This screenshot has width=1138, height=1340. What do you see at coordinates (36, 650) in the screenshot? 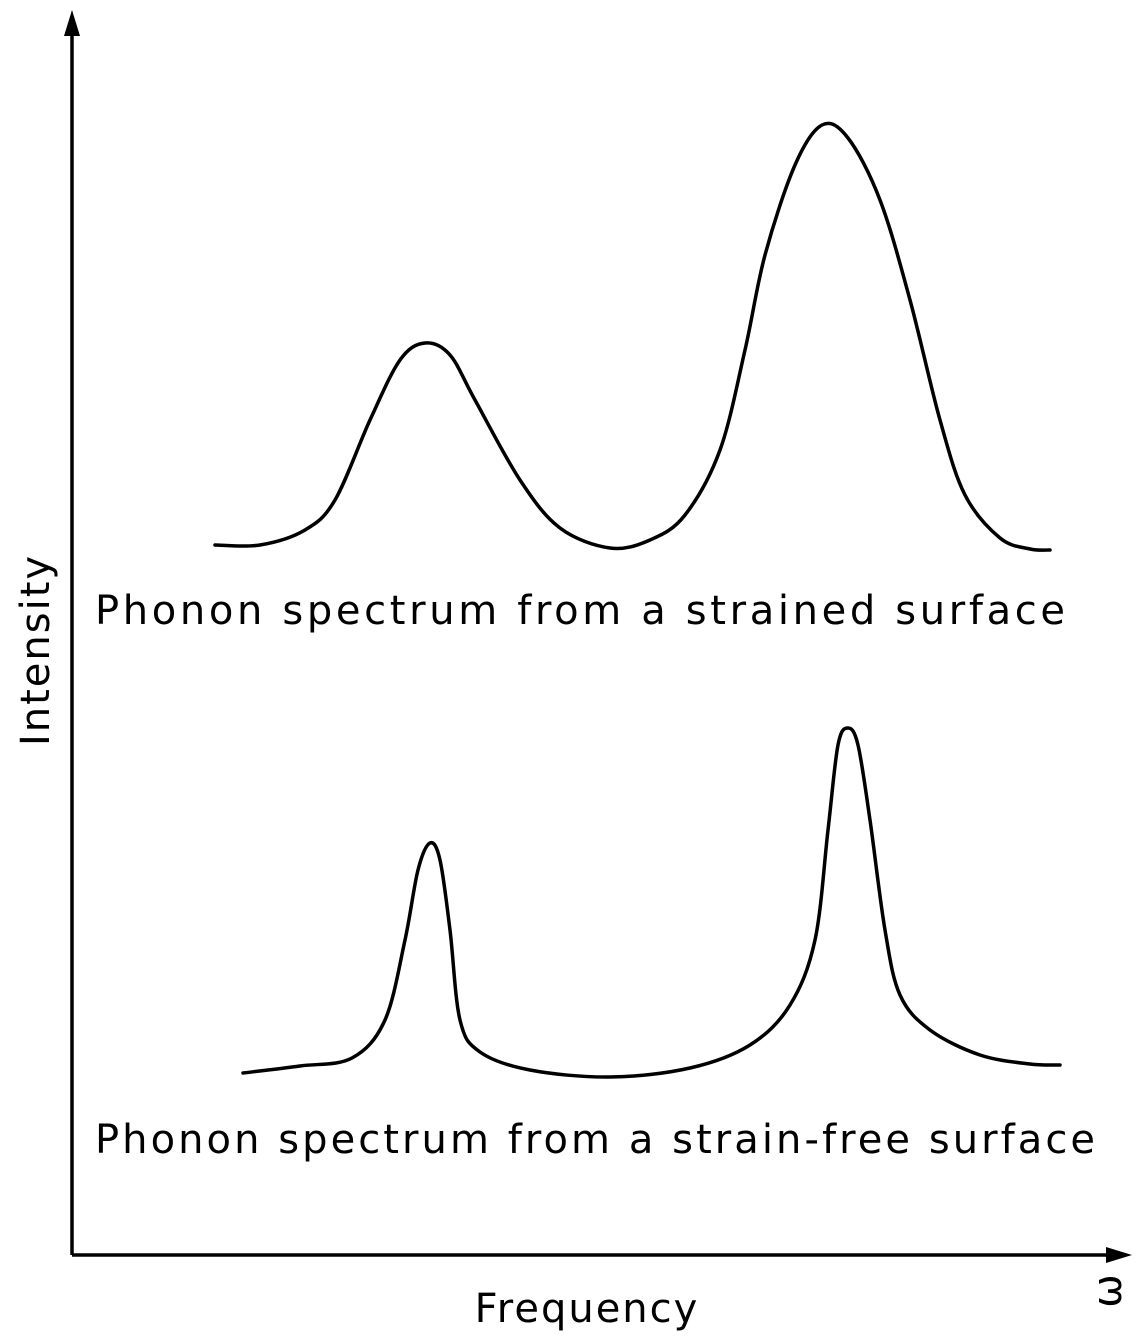
I see `y-axis-label: Intensity` at bounding box center [36, 650].